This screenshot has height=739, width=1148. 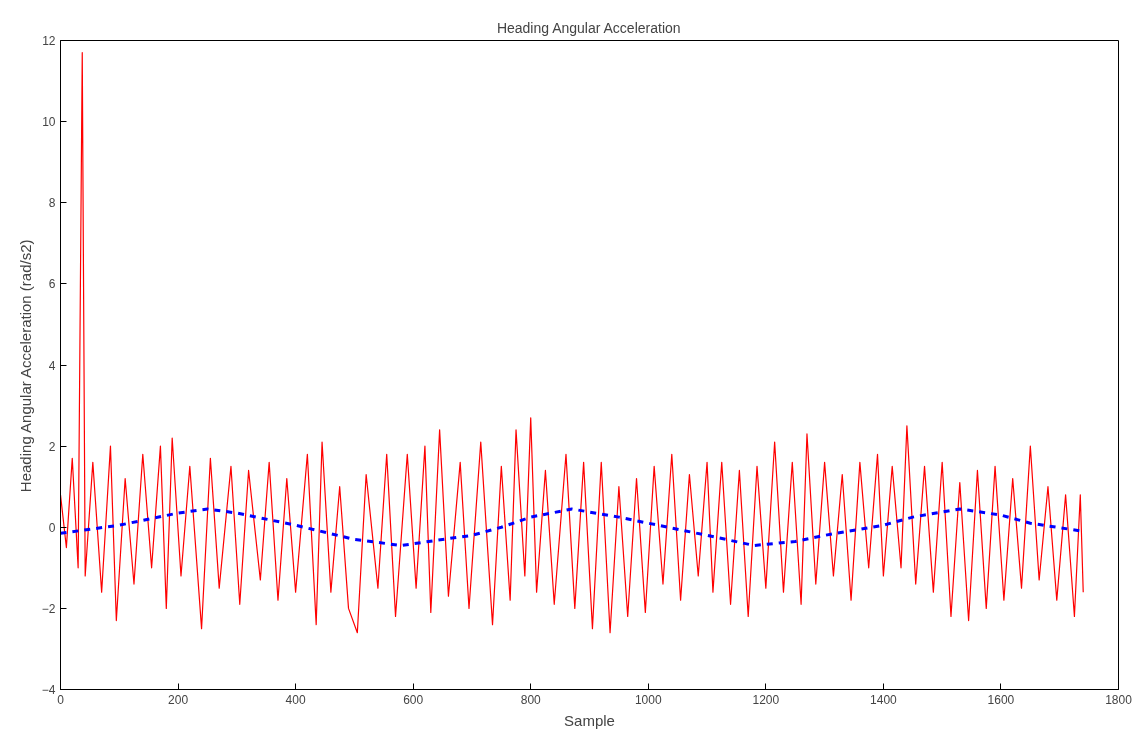 I want to click on y-tick-label: 6, so click(x=52, y=284).